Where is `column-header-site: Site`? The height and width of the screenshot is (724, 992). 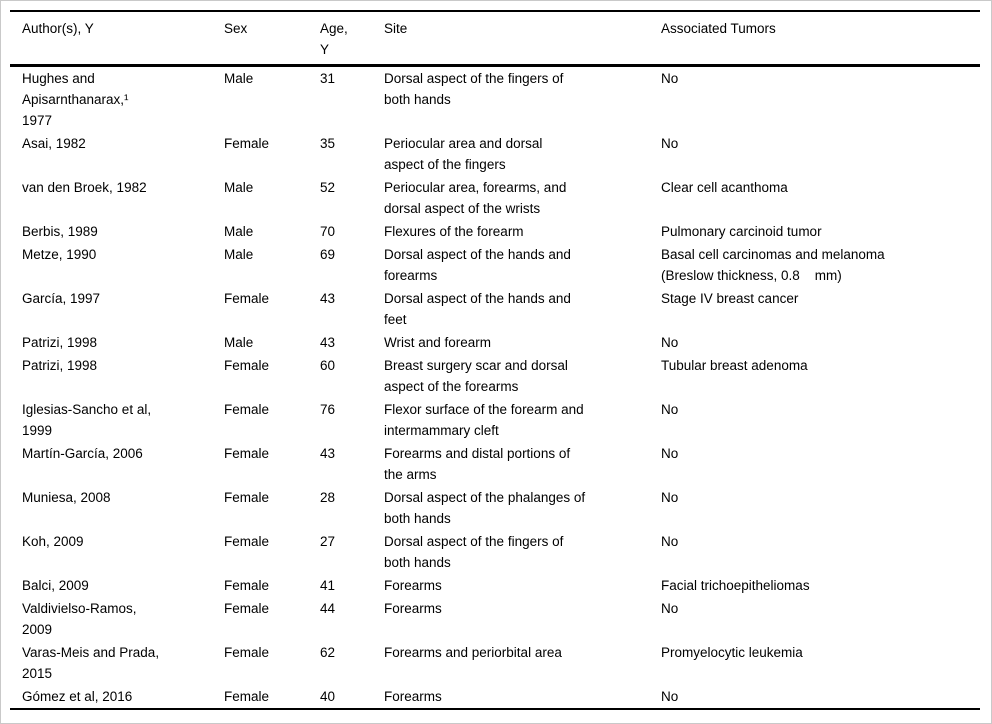
column-header-site: Site is located at coordinates (396, 28).